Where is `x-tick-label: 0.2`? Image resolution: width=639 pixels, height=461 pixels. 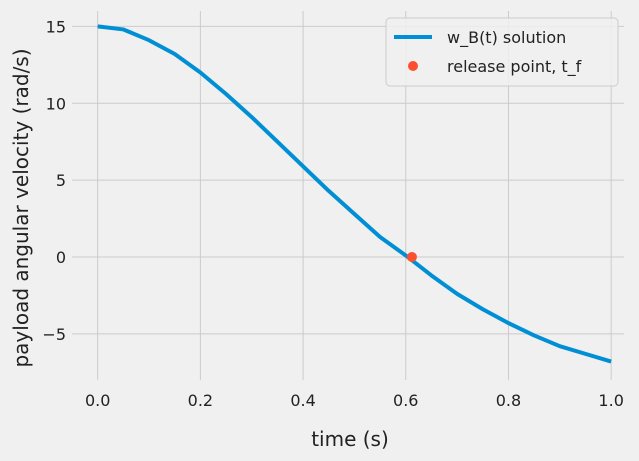 x-tick-label: 0.2 is located at coordinates (200, 400).